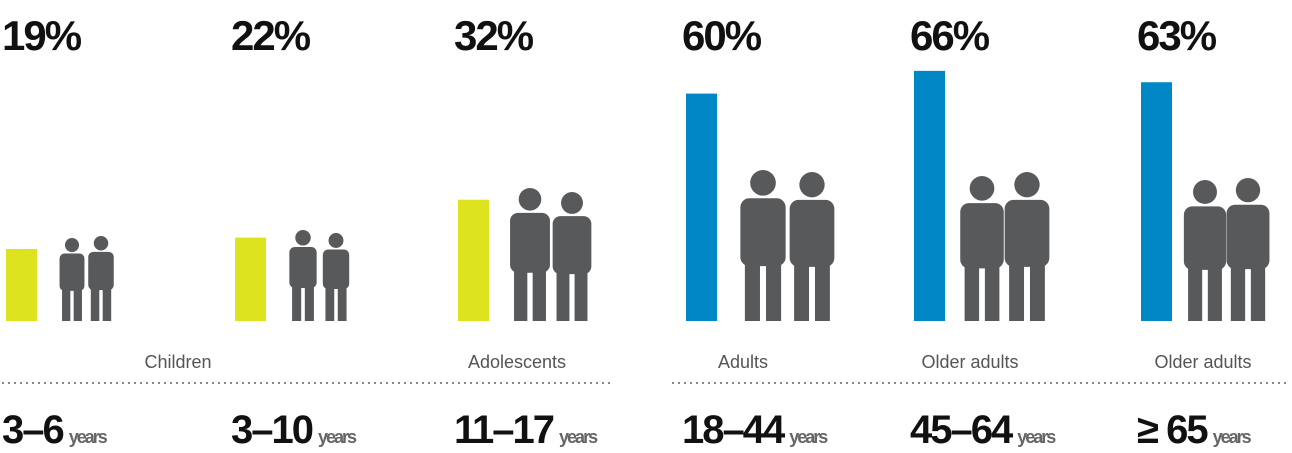 This screenshot has width=1292, height=453. I want to click on value-label: 63%, so click(1177, 35).